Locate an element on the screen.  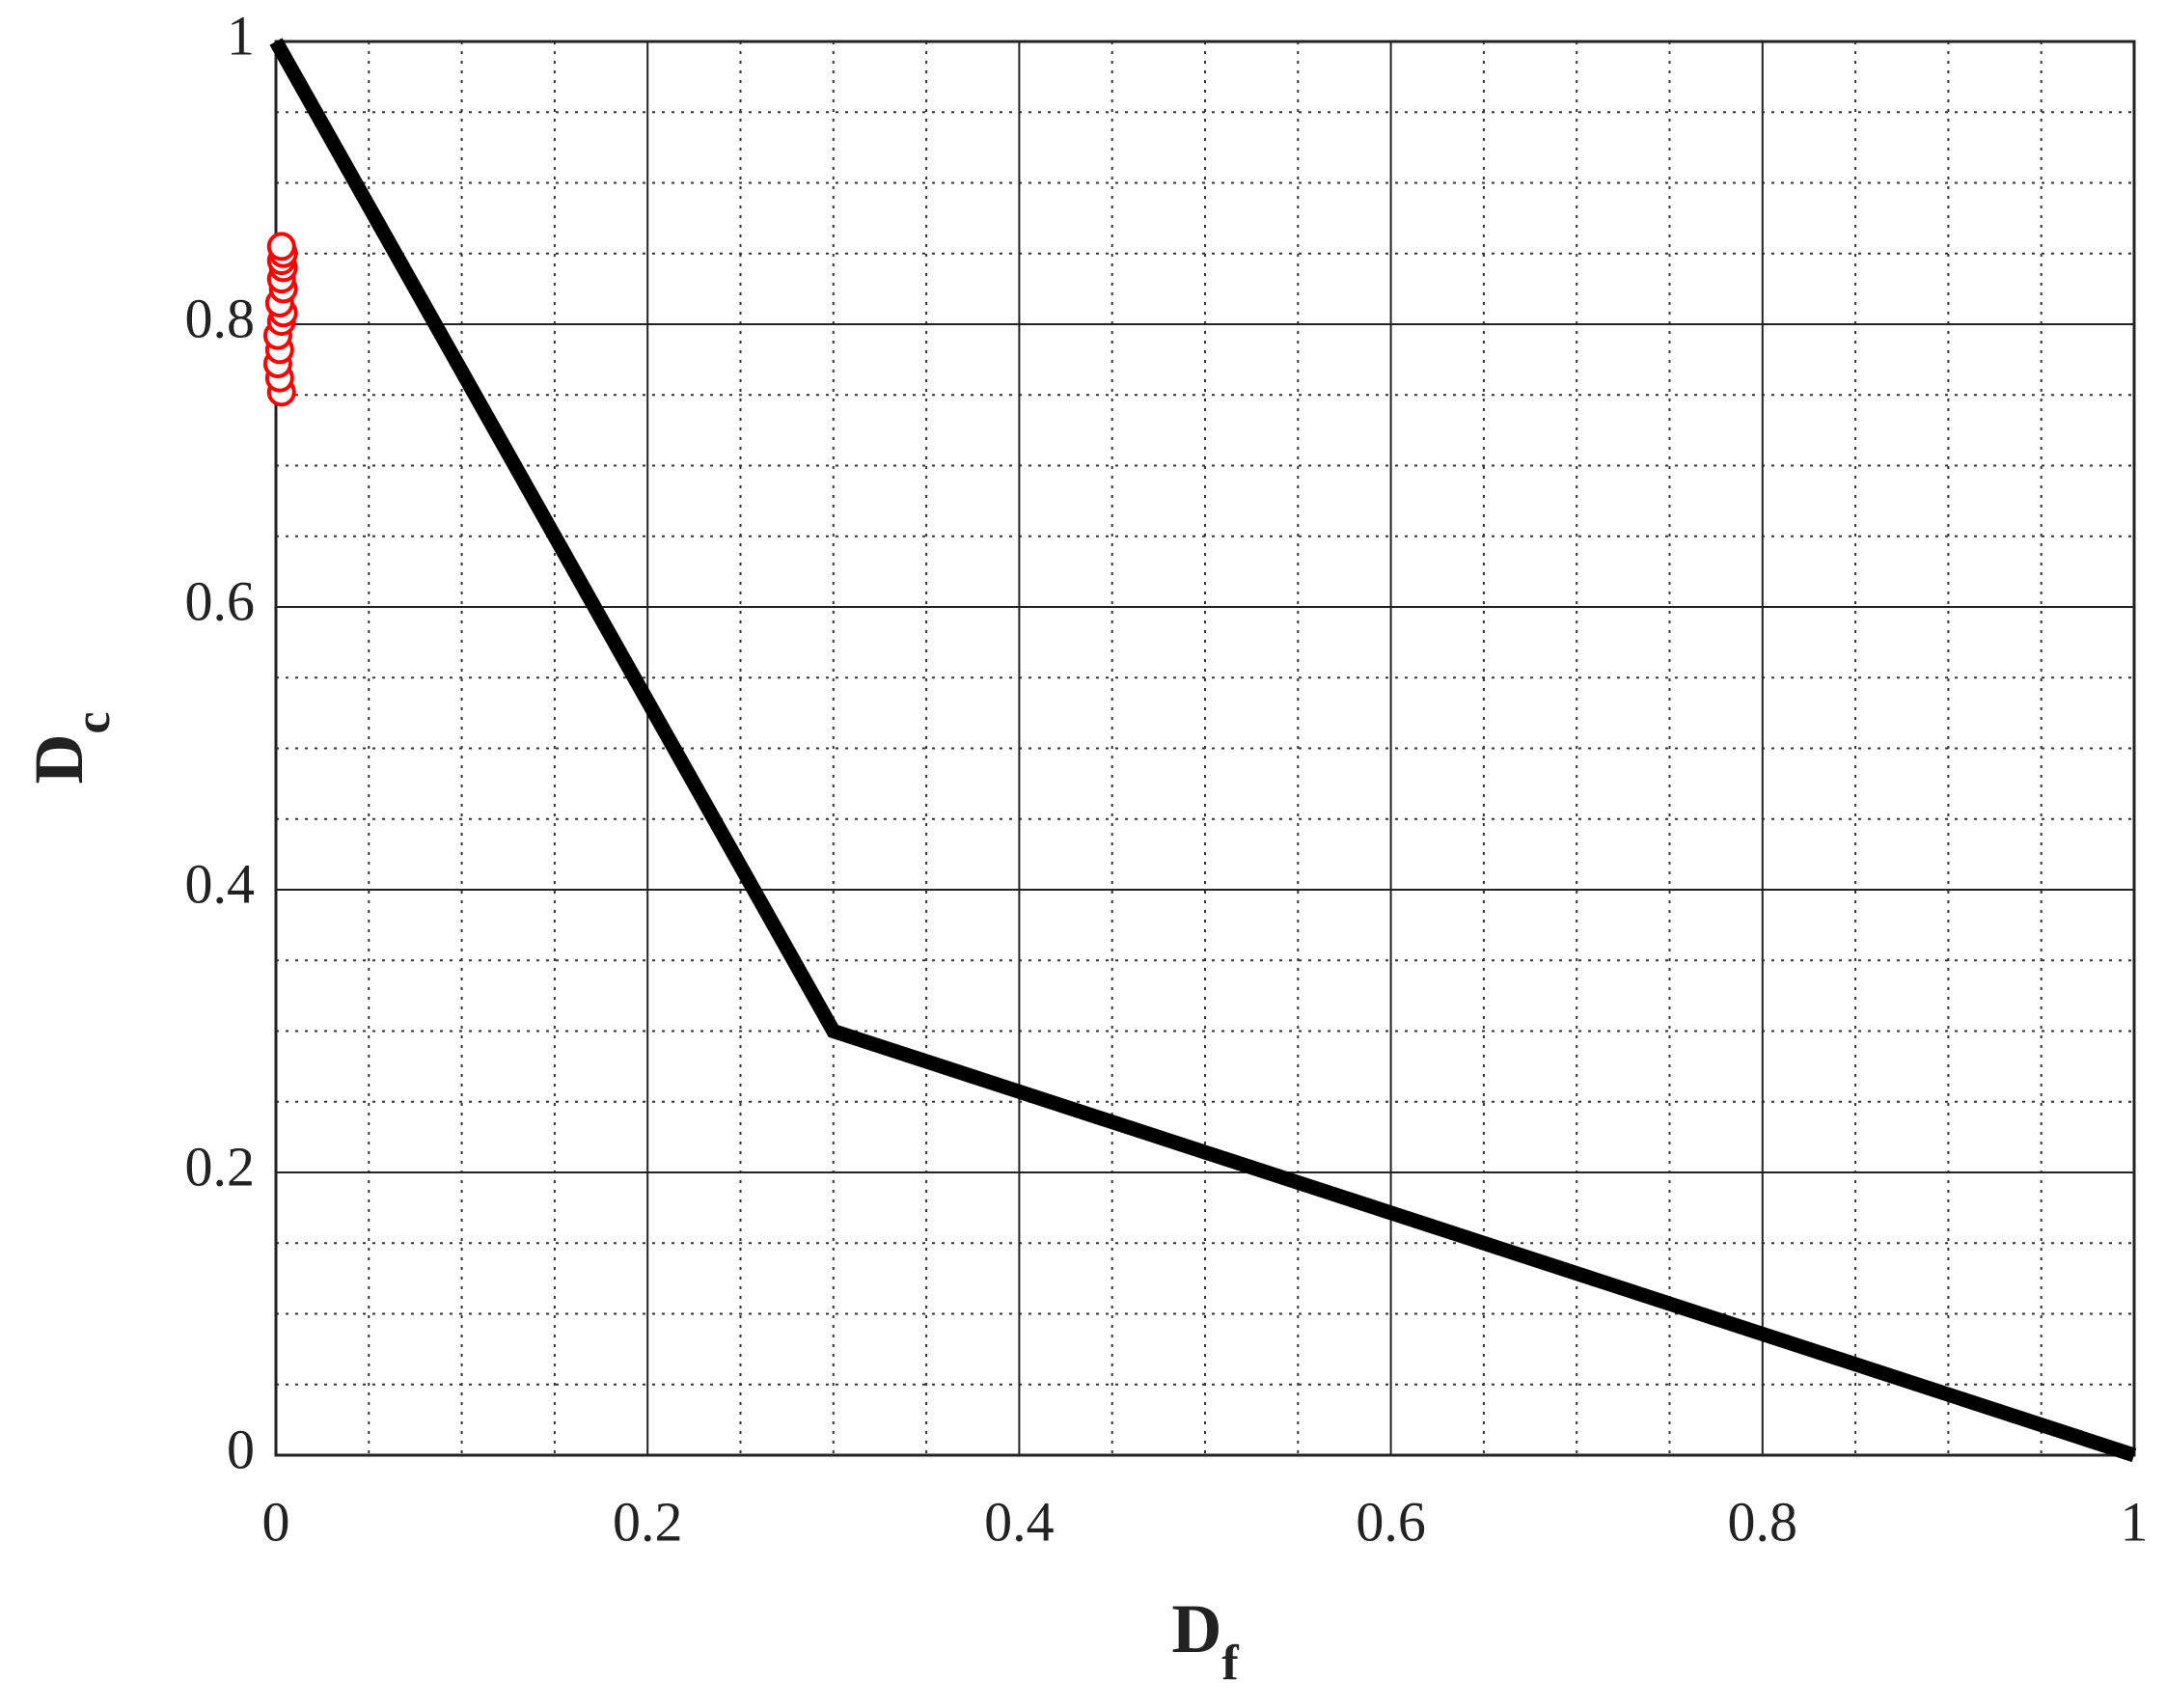
x-tick-label: 0.6 is located at coordinates (1391, 1521).